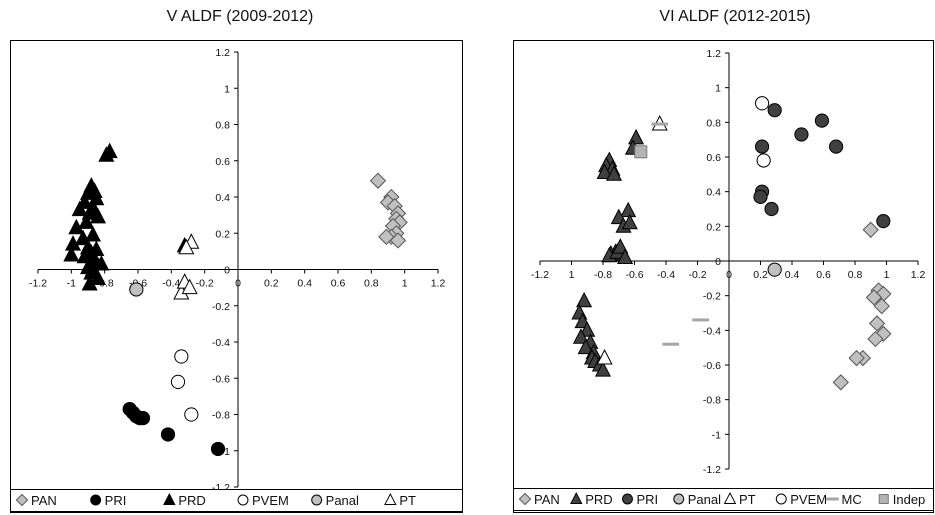 The image size is (935, 515). What do you see at coordinates (576, 497) in the screenshot?
I see `legend-marker-prd-right` at bounding box center [576, 497].